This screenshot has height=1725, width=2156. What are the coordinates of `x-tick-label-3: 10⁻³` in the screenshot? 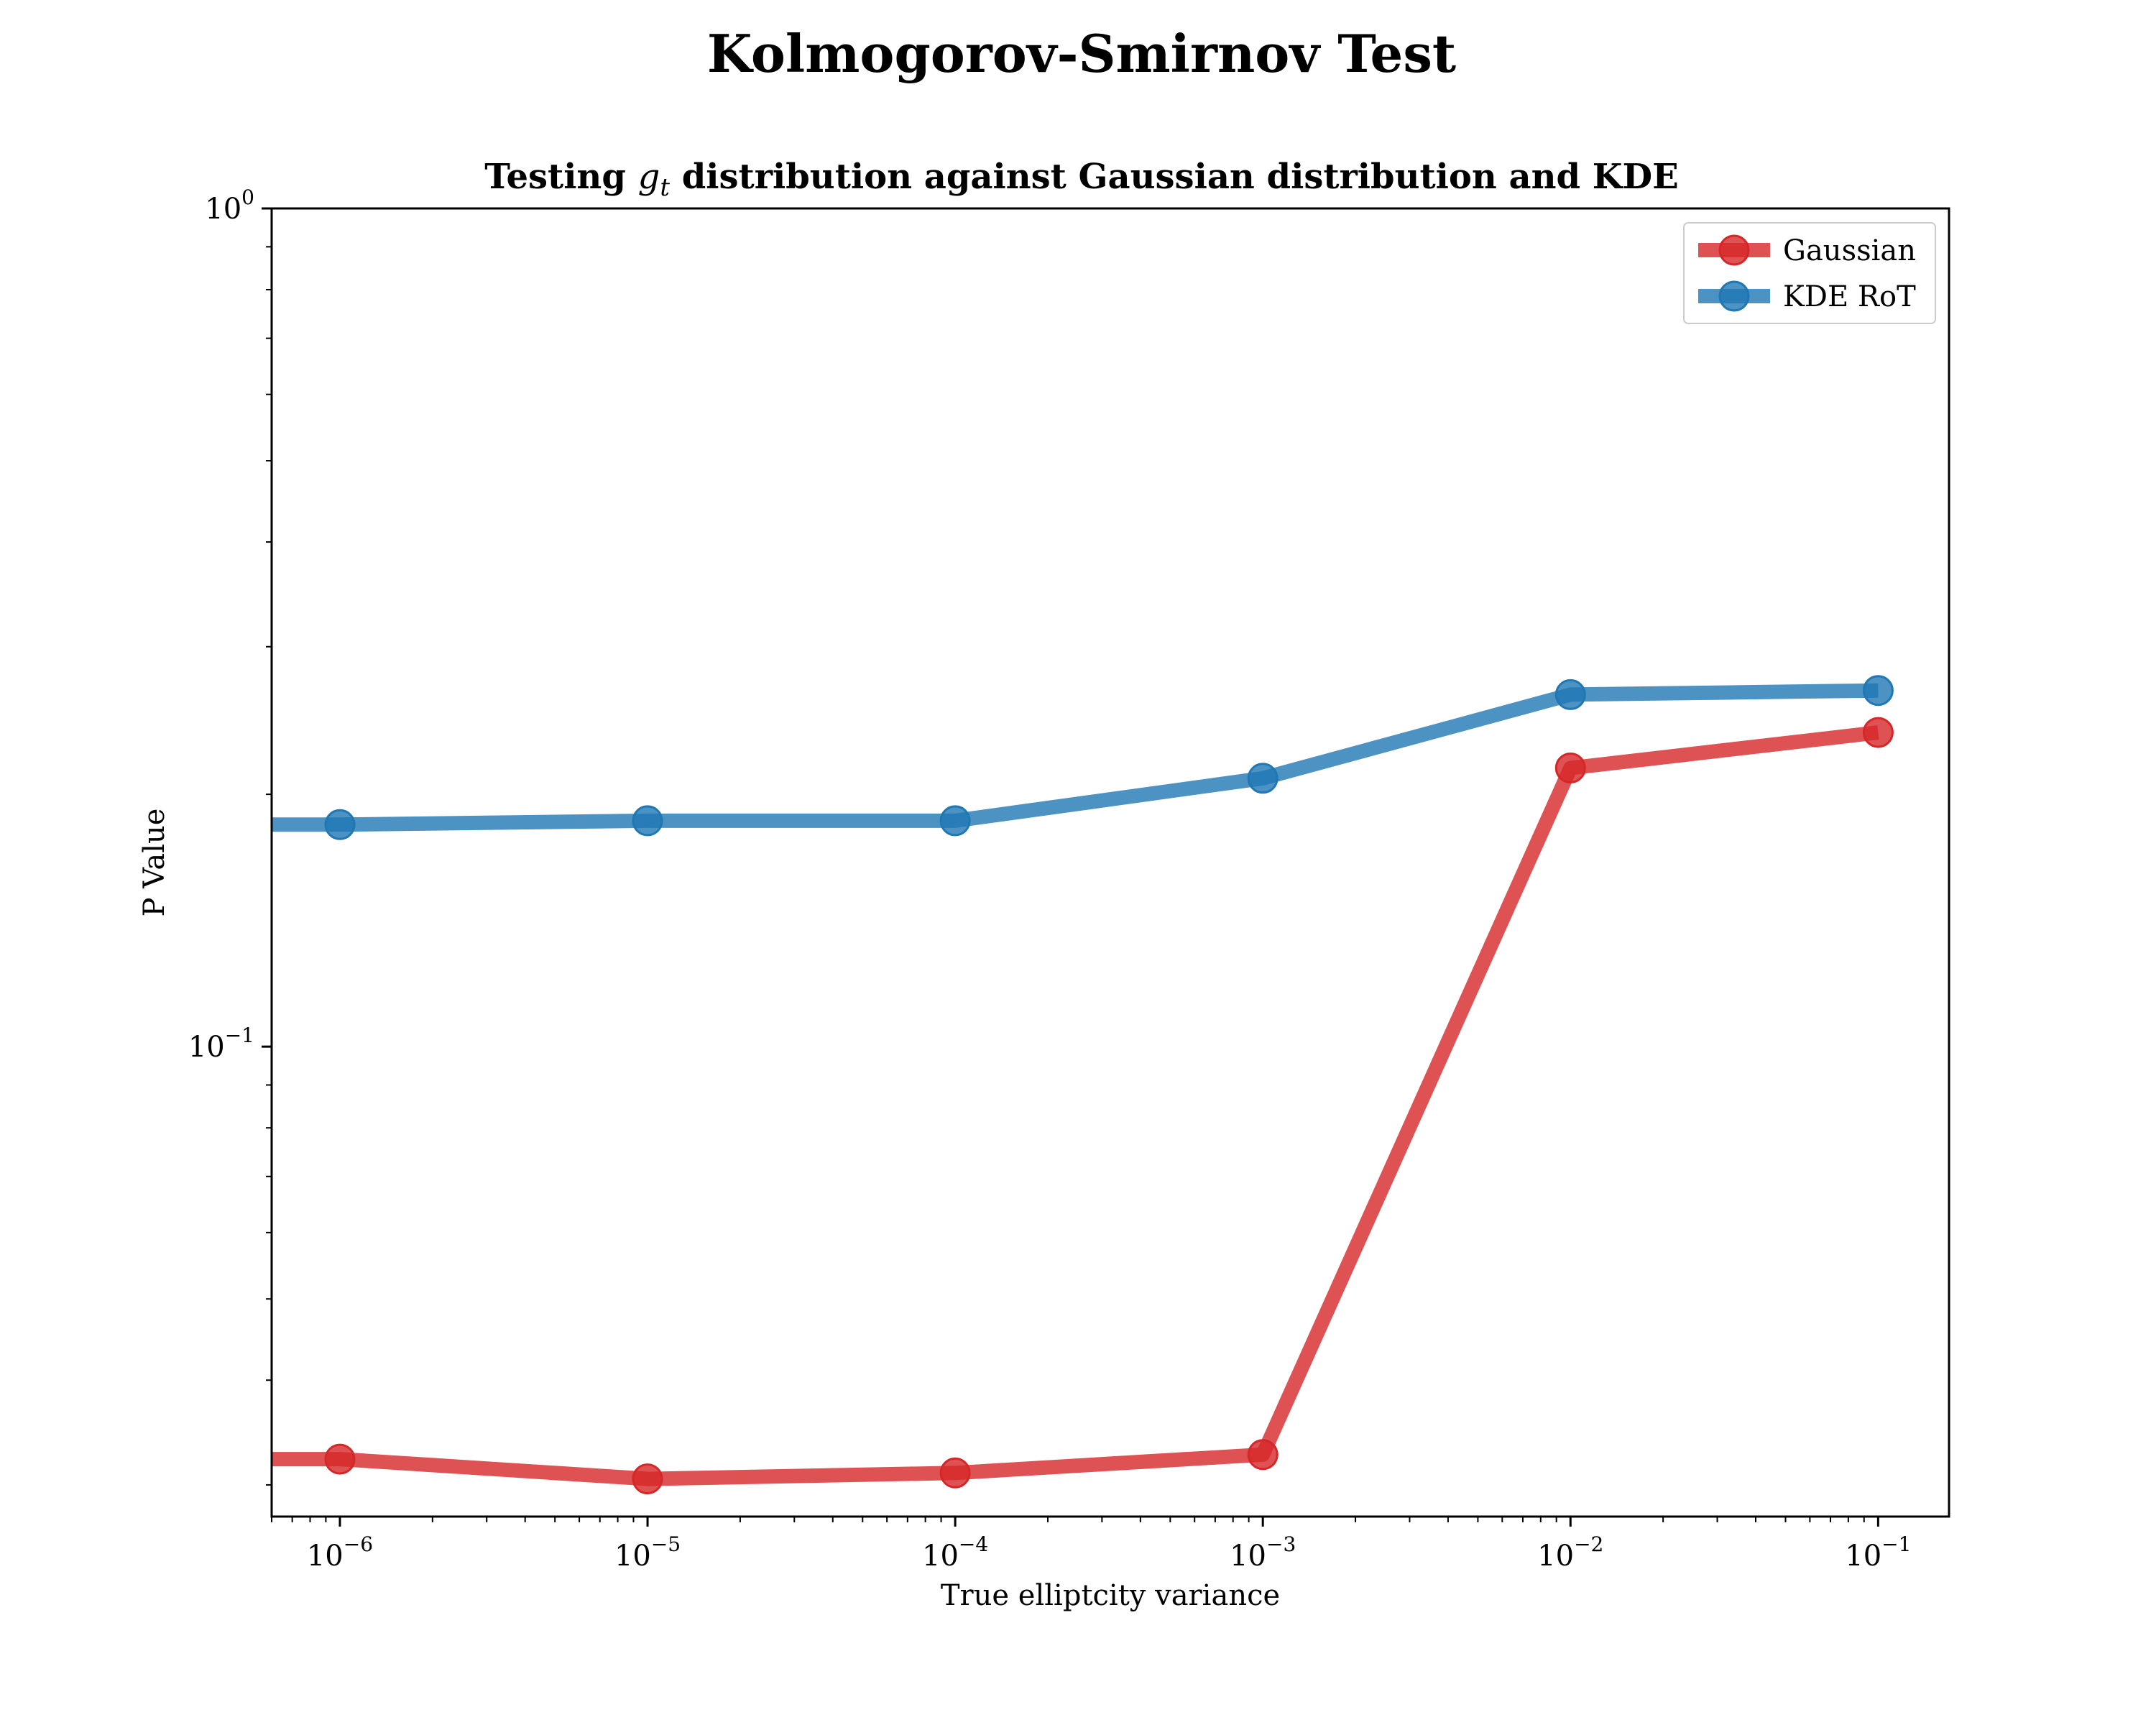 It's located at (1263, 1552).